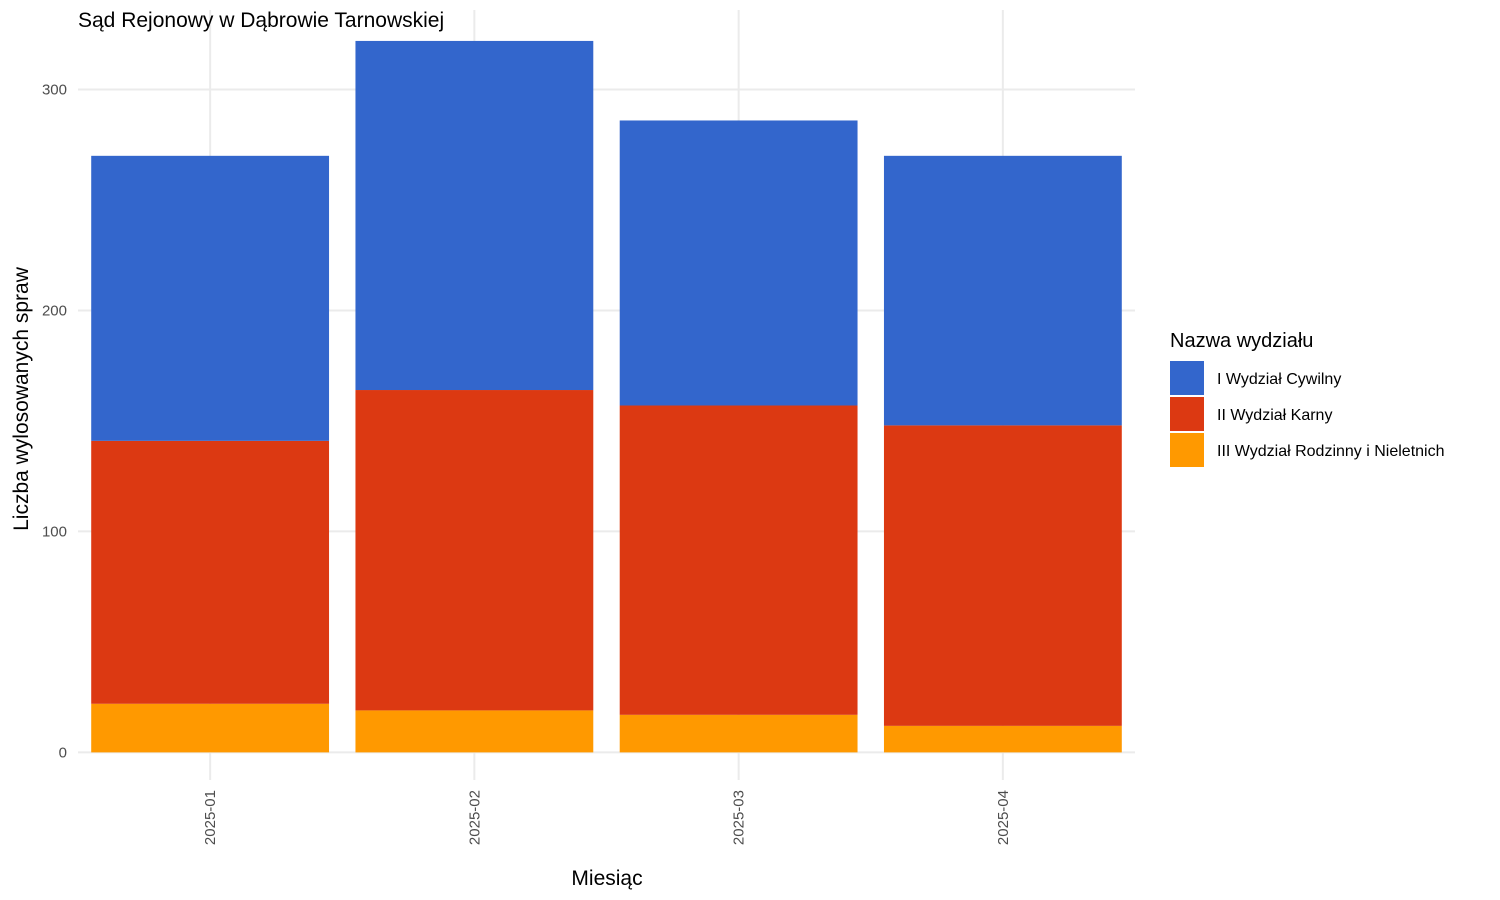 The image size is (1500, 900). What do you see at coordinates (1003, 817) in the screenshot?
I see `x-tick-label: 2025-04` at bounding box center [1003, 817].